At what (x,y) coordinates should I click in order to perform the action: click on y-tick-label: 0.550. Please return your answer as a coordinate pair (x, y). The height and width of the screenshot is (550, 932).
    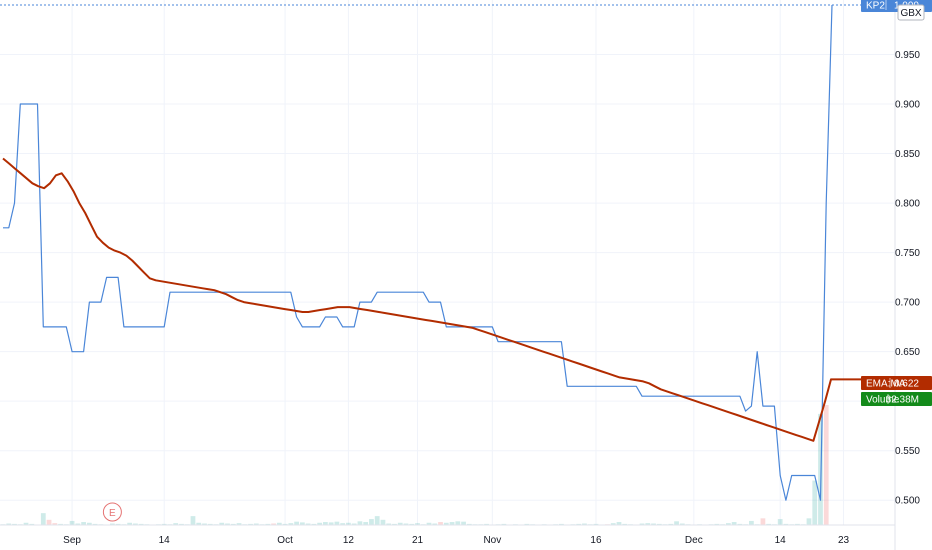
    Looking at the image, I should click on (907, 451).